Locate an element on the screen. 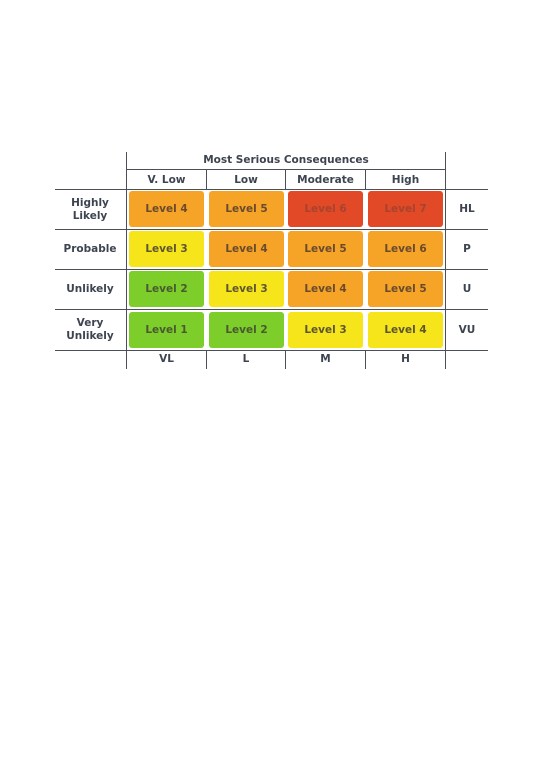  row-code: VU is located at coordinates (467, 329).